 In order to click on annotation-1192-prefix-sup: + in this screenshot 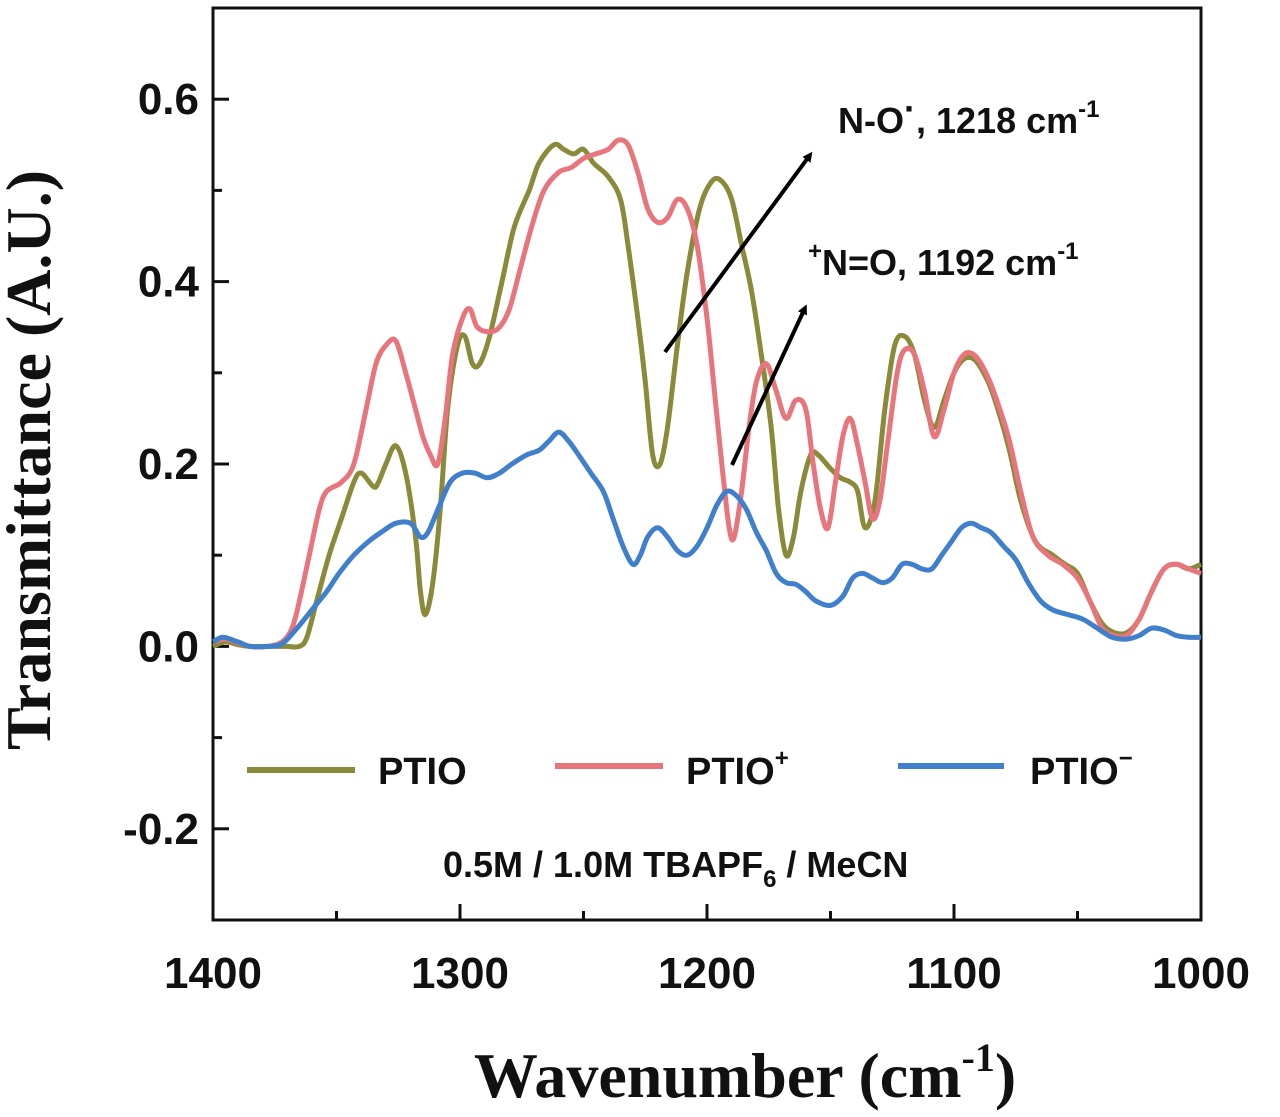, I will do `click(815, 251)`.